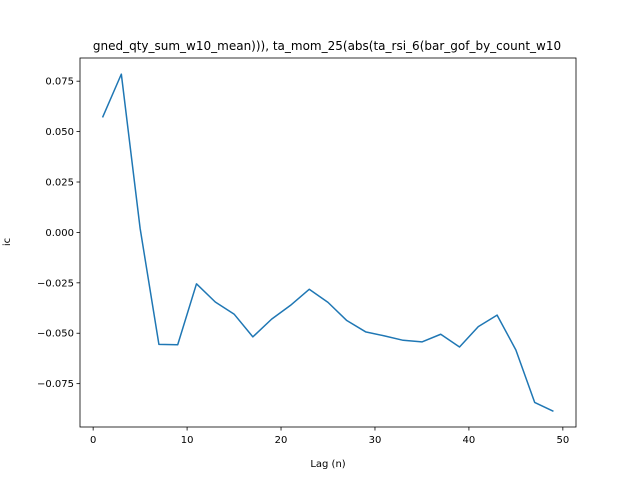  What do you see at coordinates (55, 384) in the screenshot?
I see `y-tick-label: −0.075` at bounding box center [55, 384].